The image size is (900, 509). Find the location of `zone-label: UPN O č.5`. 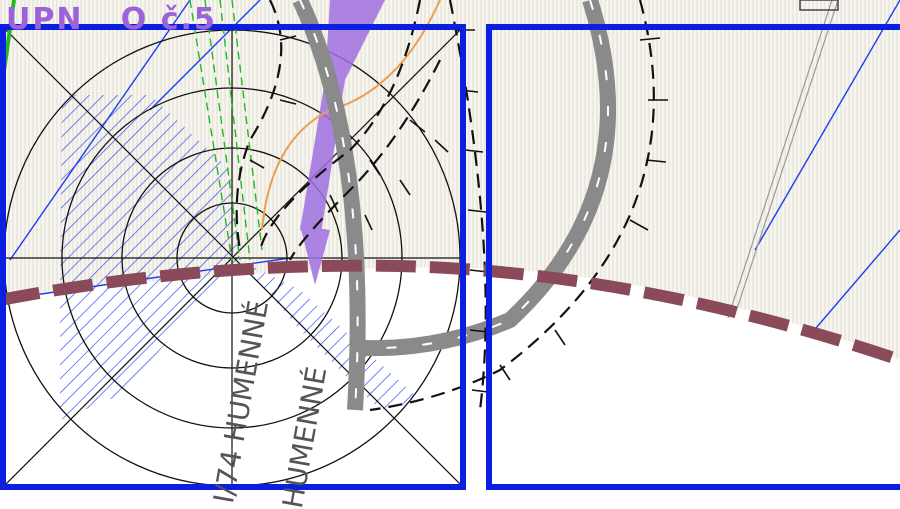

zone-label: UPN O č.5 is located at coordinates (111, 19).